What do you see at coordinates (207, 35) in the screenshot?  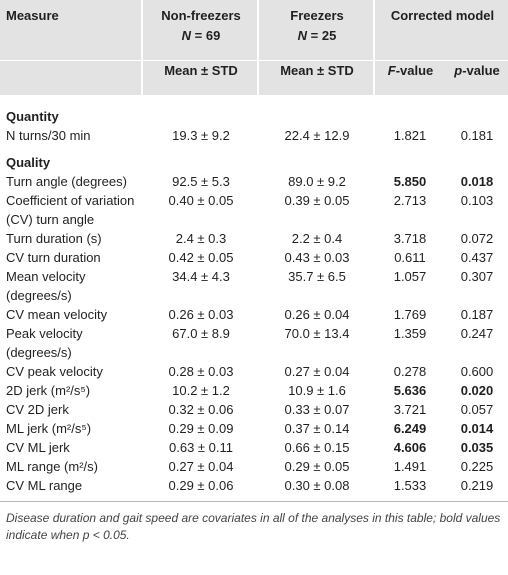 I see `n-text: = 69` at bounding box center [207, 35].